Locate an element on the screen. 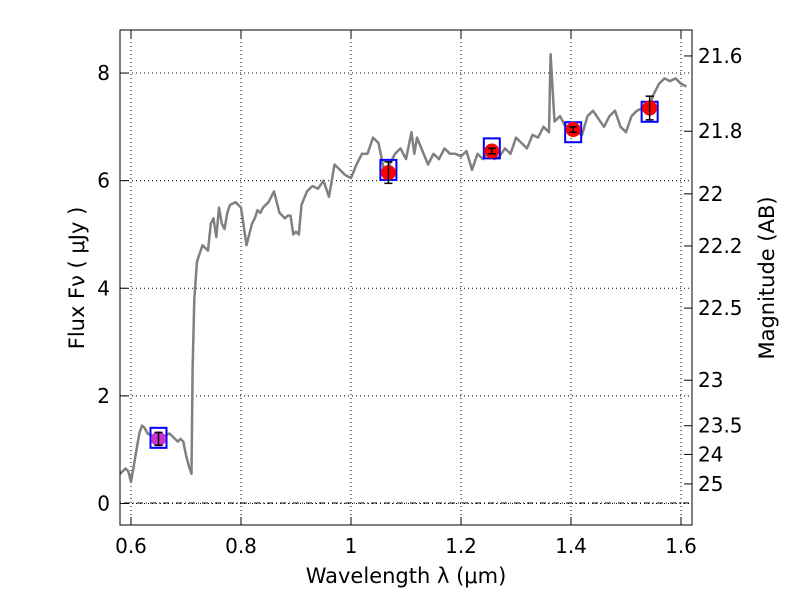  x-tick-label: 1.2 is located at coordinates (461, 546).